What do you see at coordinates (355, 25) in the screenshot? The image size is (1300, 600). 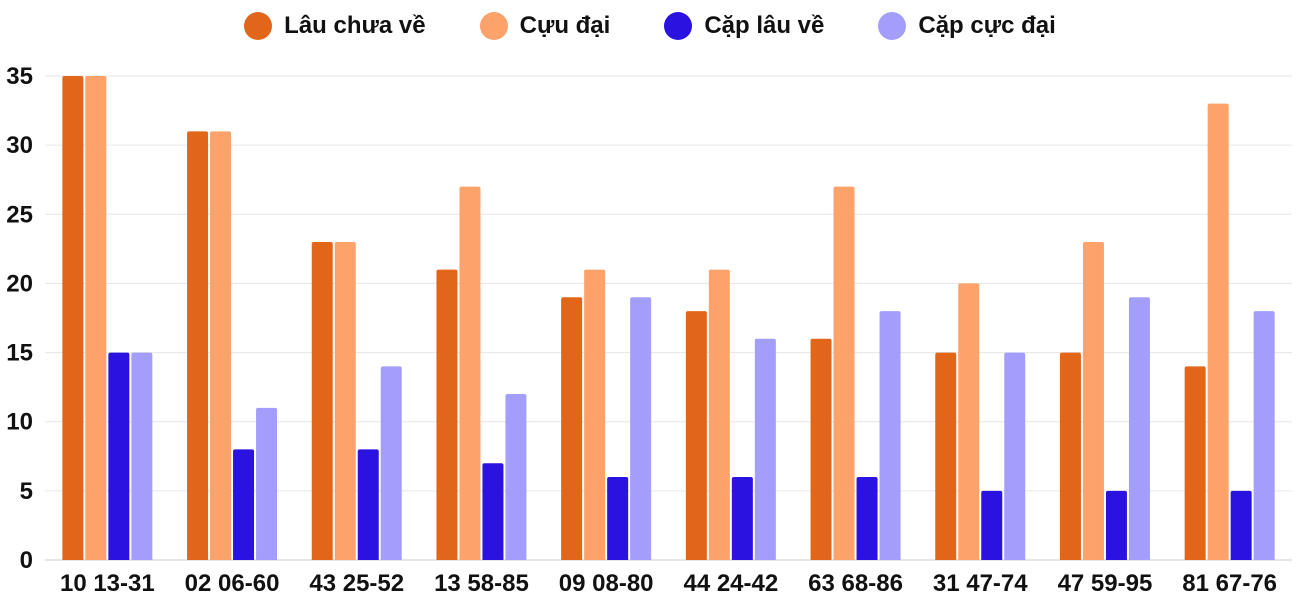 I see `legend-label-lau-chua-ve: Lâu chưa về` at bounding box center [355, 25].